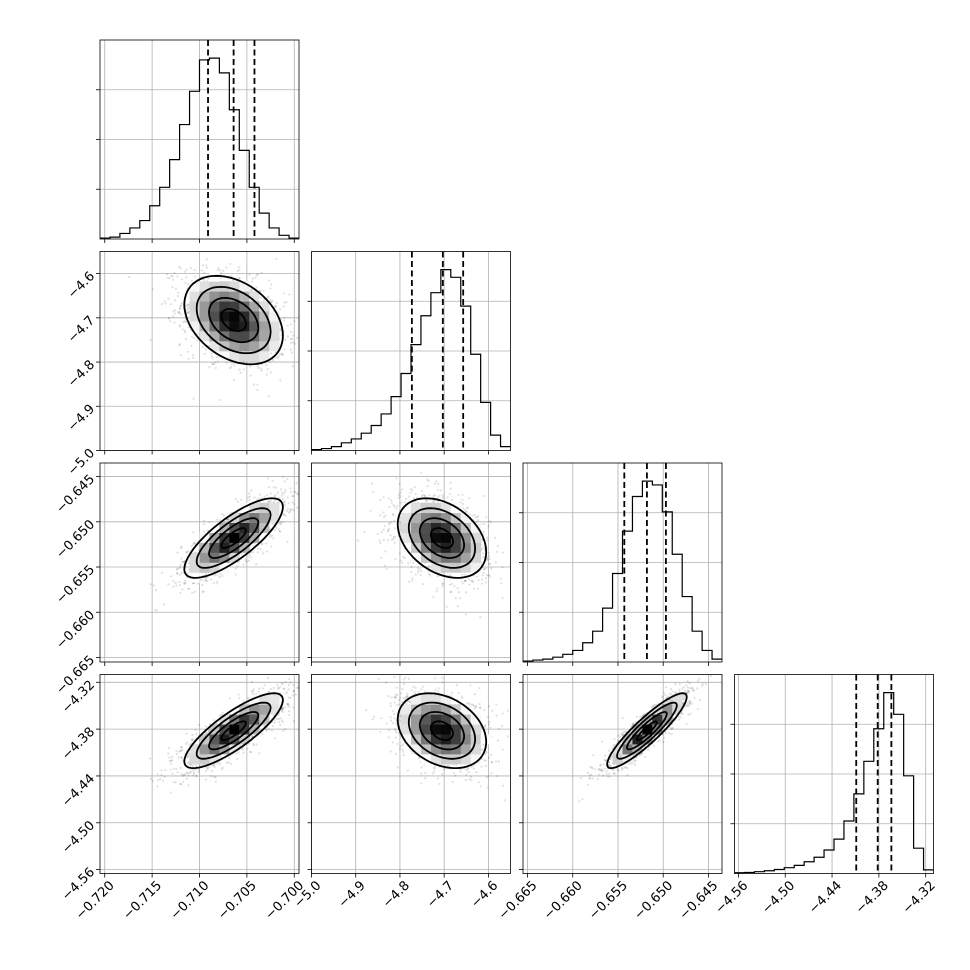 This screenshot has height=970, width=970. I want to click on panel-content, so click(224, 544).